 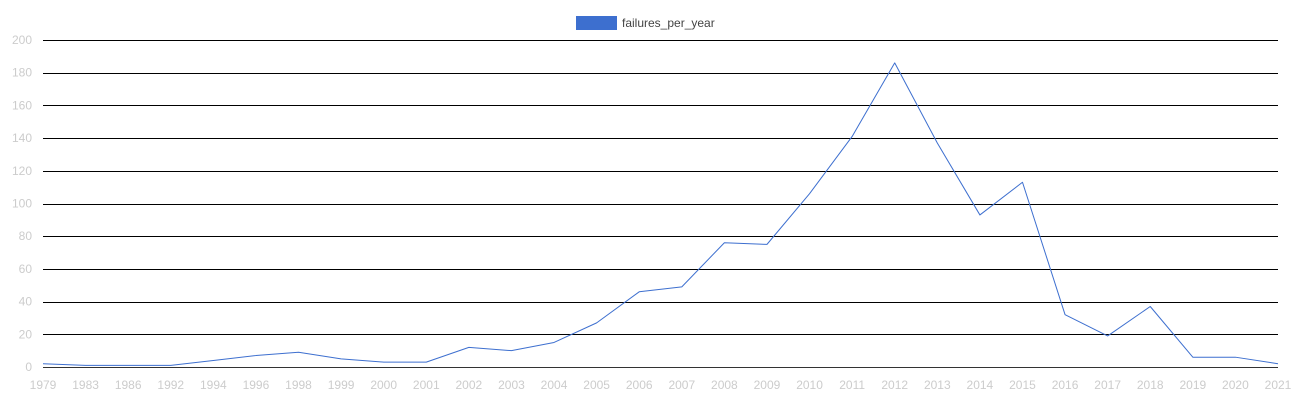 What do you see at coordinates (1235, 385) in the screenshot?
I see `x-tick-label: 2020` at bounding box center [1235, 385].